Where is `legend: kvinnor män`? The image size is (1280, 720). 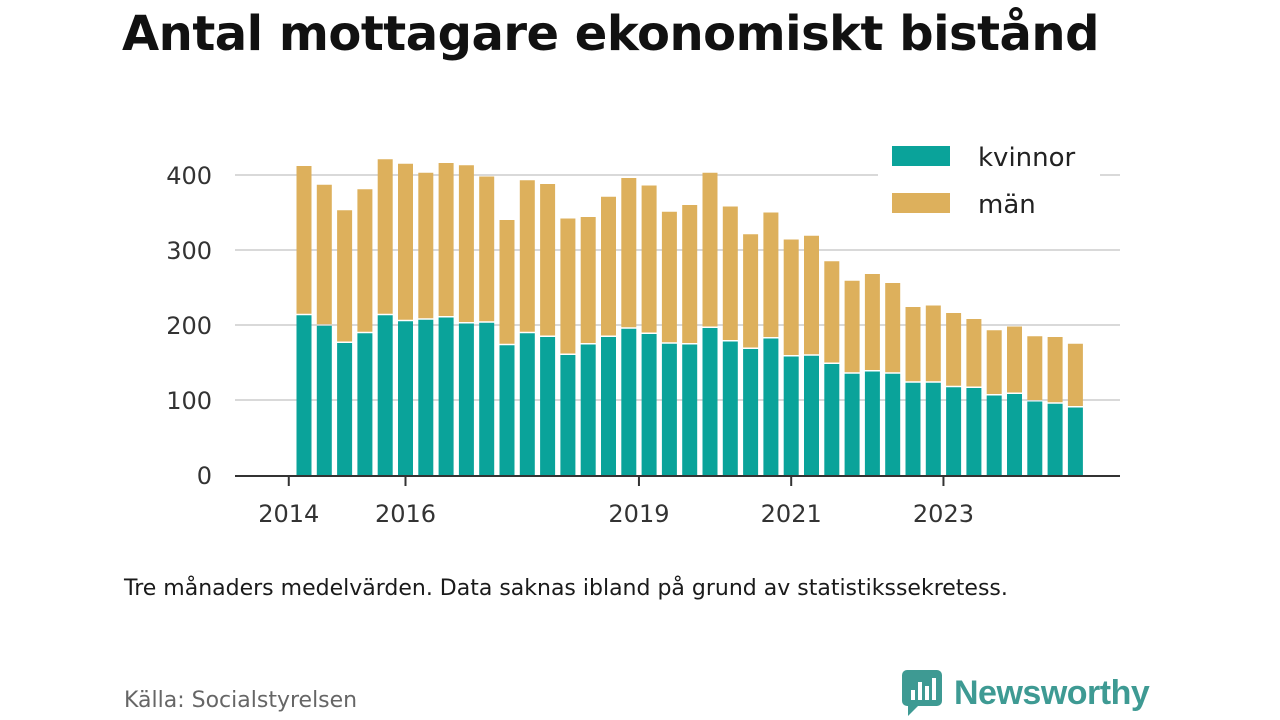
legend: kvinnor män is located at coordinates (989, 184).